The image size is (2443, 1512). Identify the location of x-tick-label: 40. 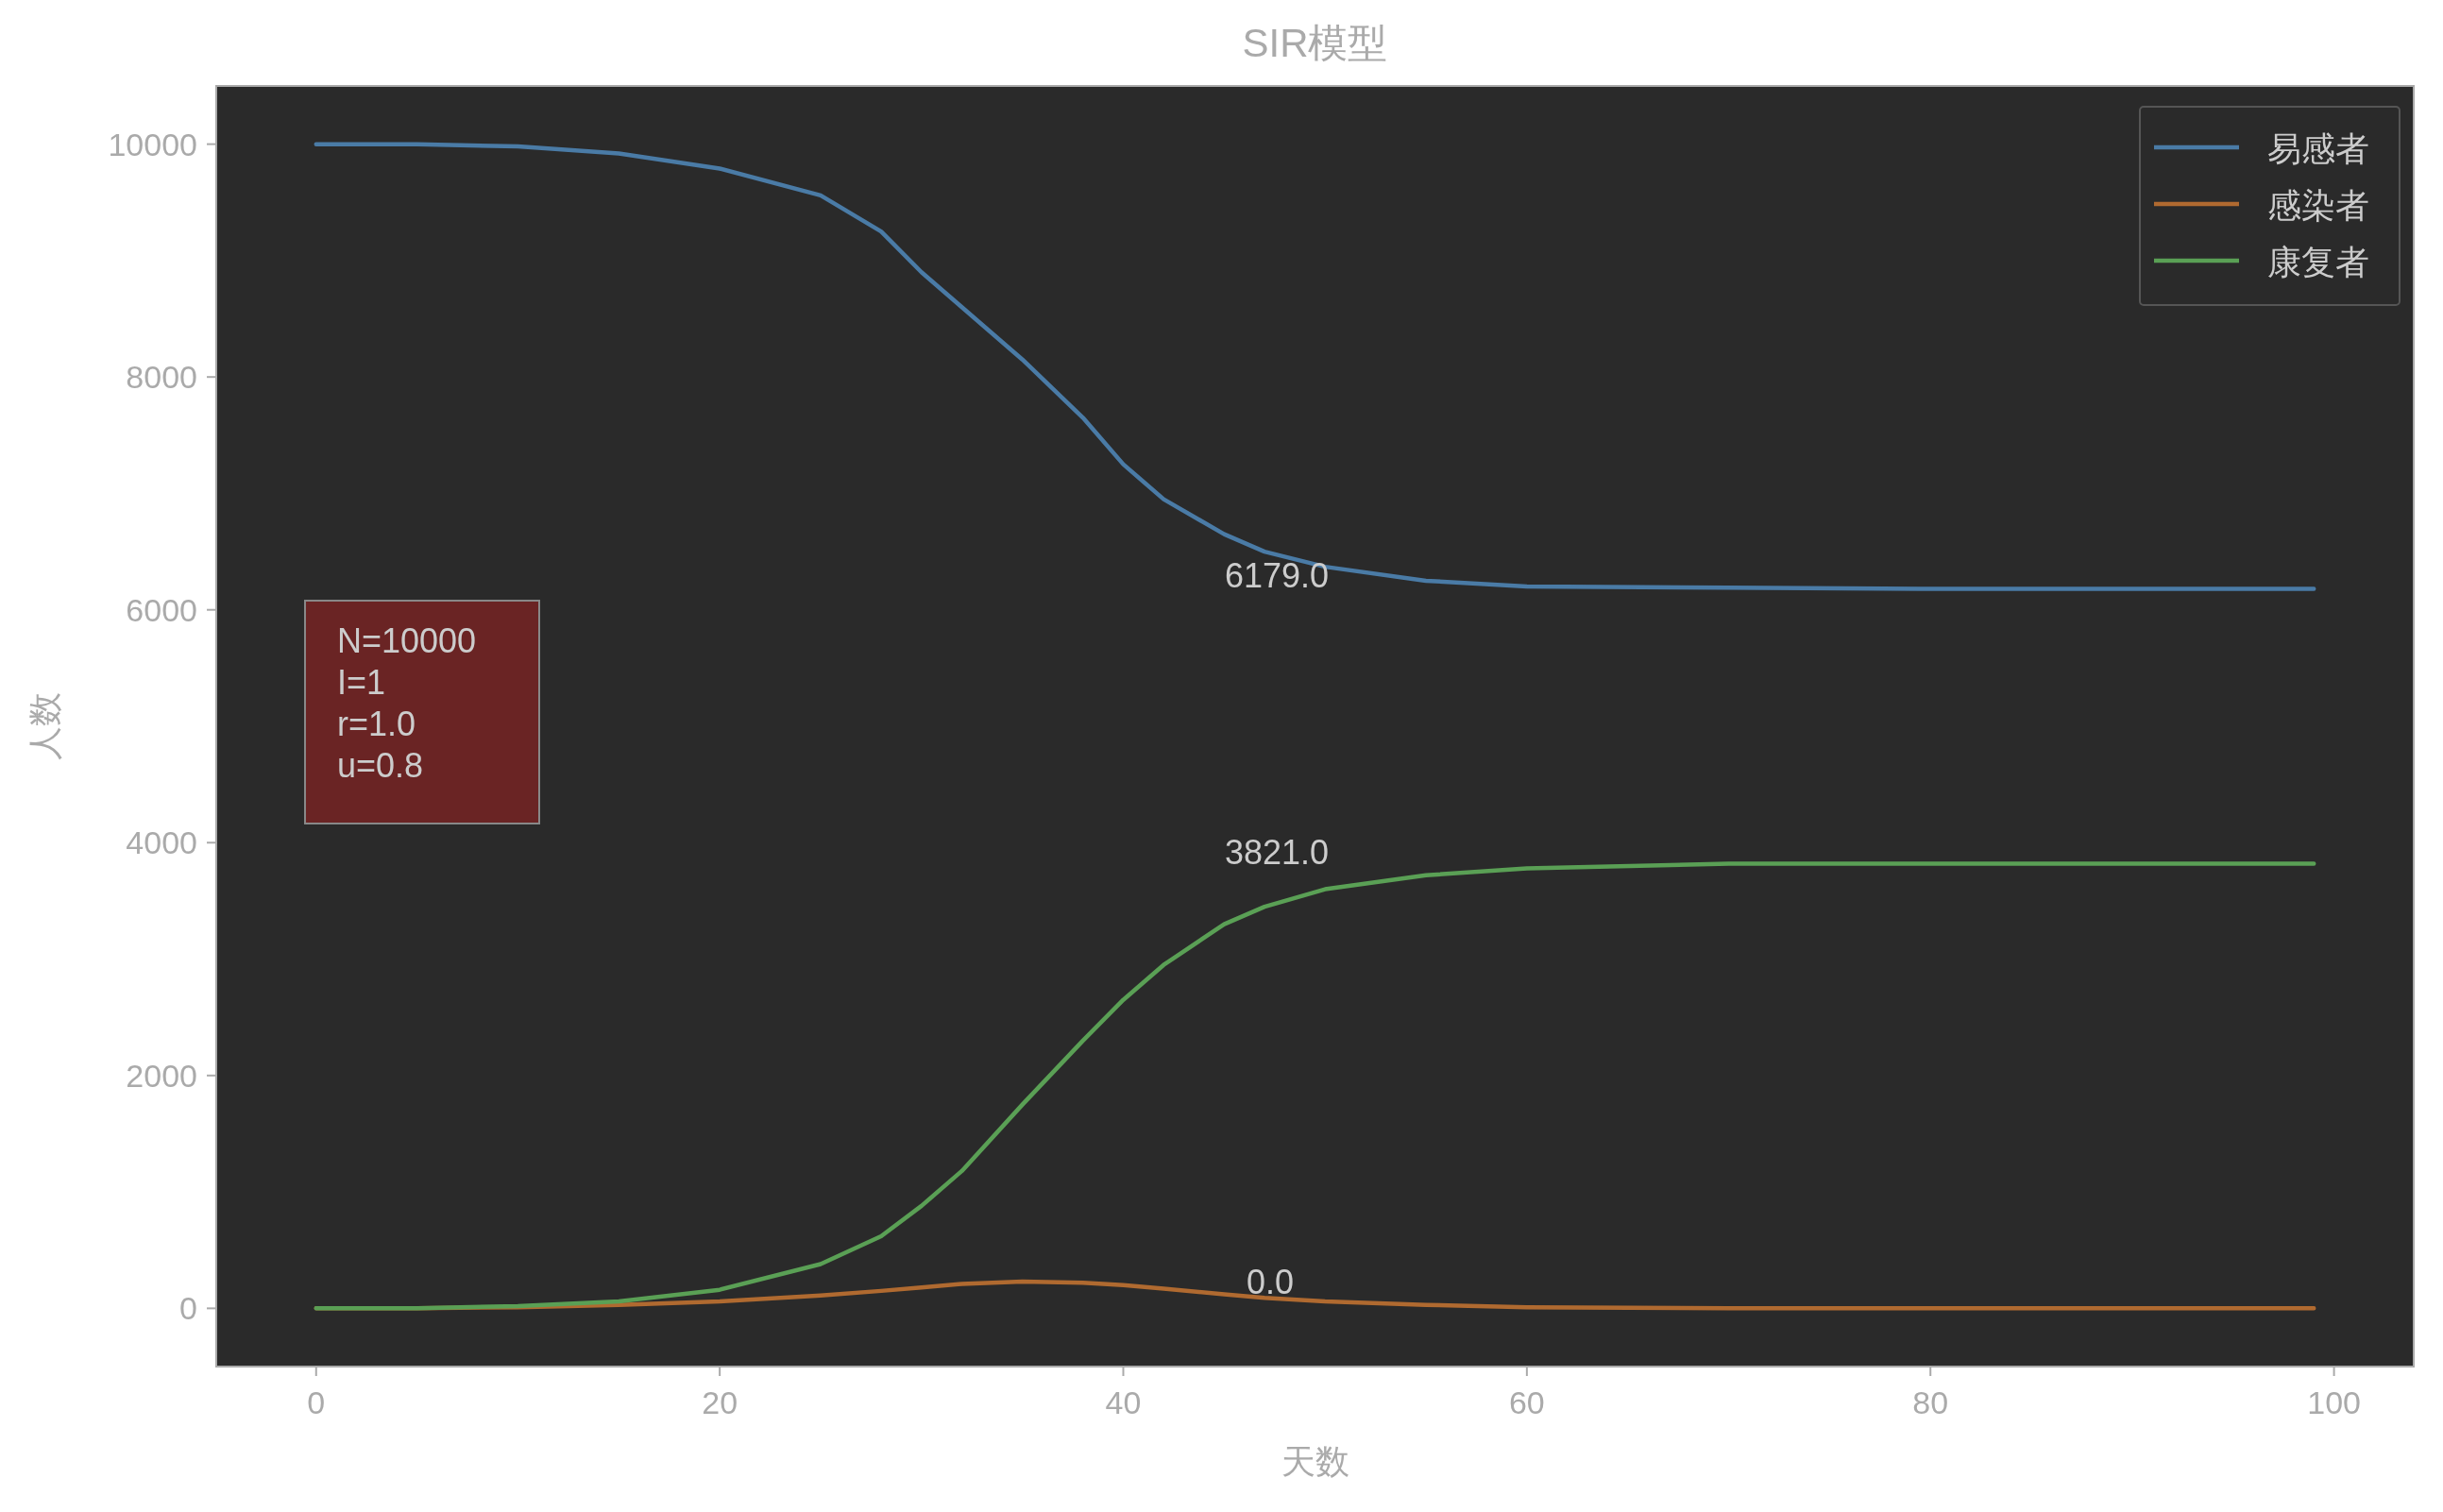
(1124, 1402).